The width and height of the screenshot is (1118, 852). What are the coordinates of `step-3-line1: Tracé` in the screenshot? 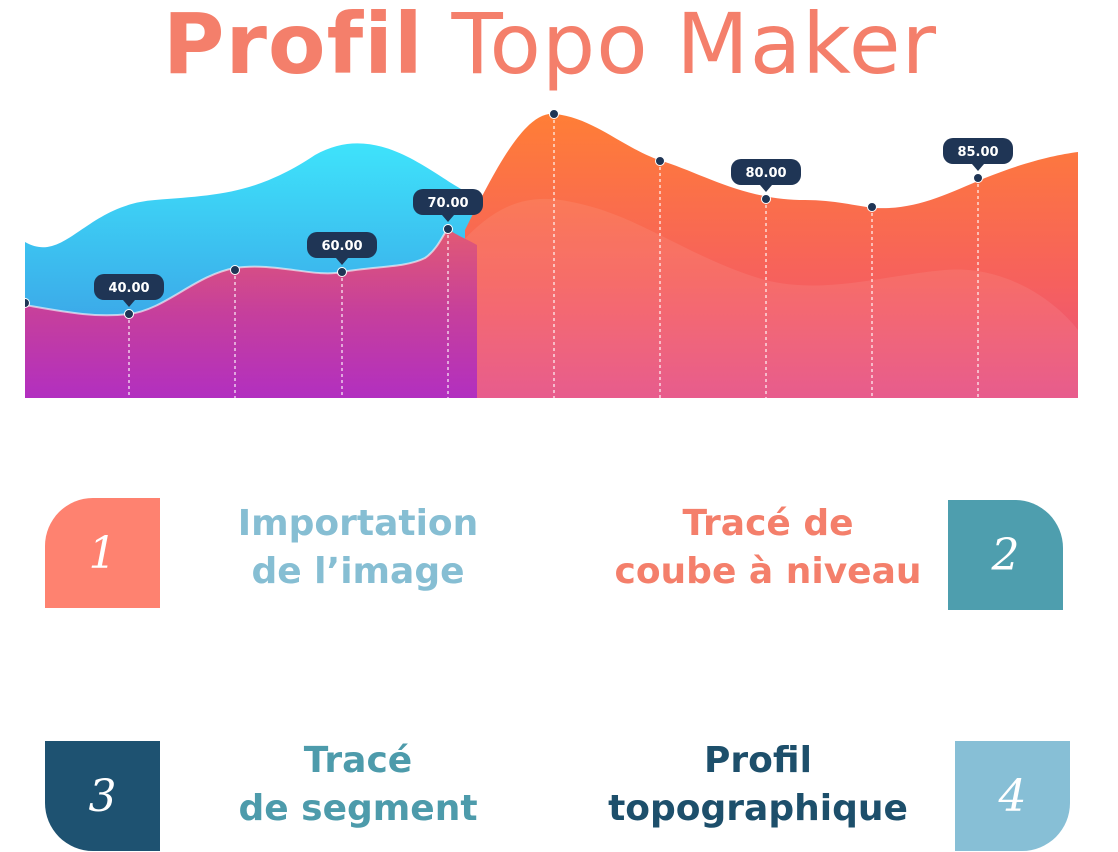 It's located at (358, 760).